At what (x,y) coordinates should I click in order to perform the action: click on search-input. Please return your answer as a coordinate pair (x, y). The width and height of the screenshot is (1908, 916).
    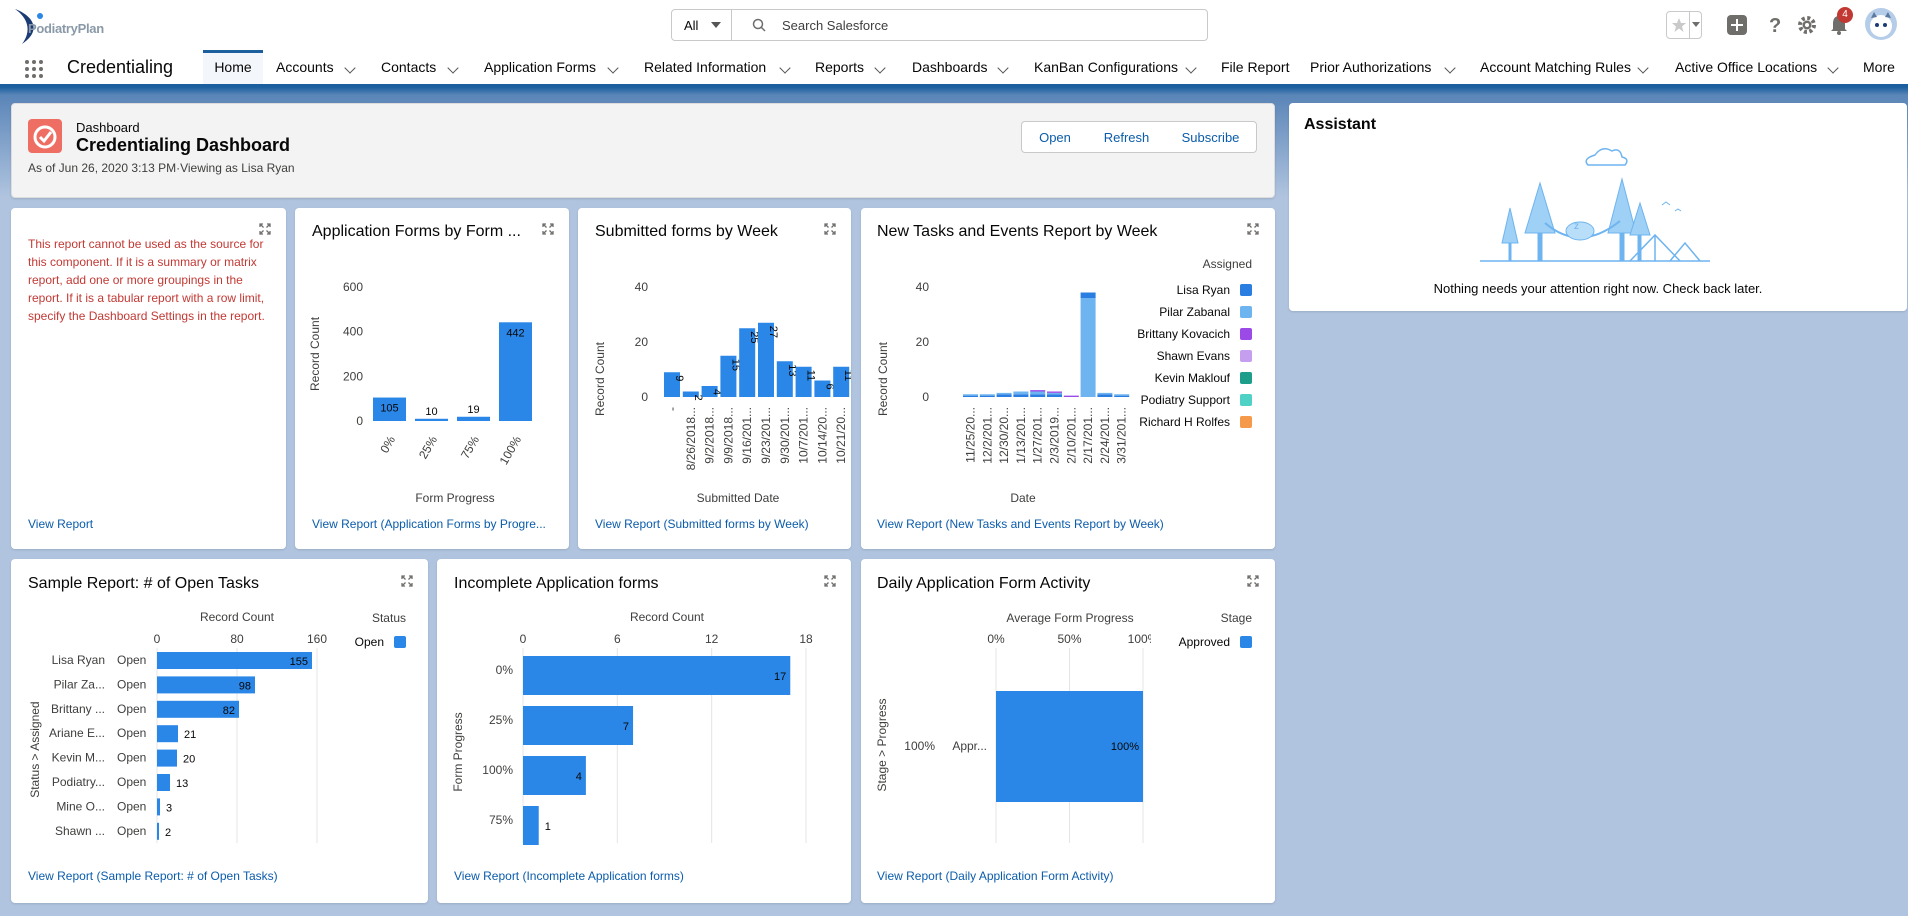
    Looking at the image, I should click on (982, 25).